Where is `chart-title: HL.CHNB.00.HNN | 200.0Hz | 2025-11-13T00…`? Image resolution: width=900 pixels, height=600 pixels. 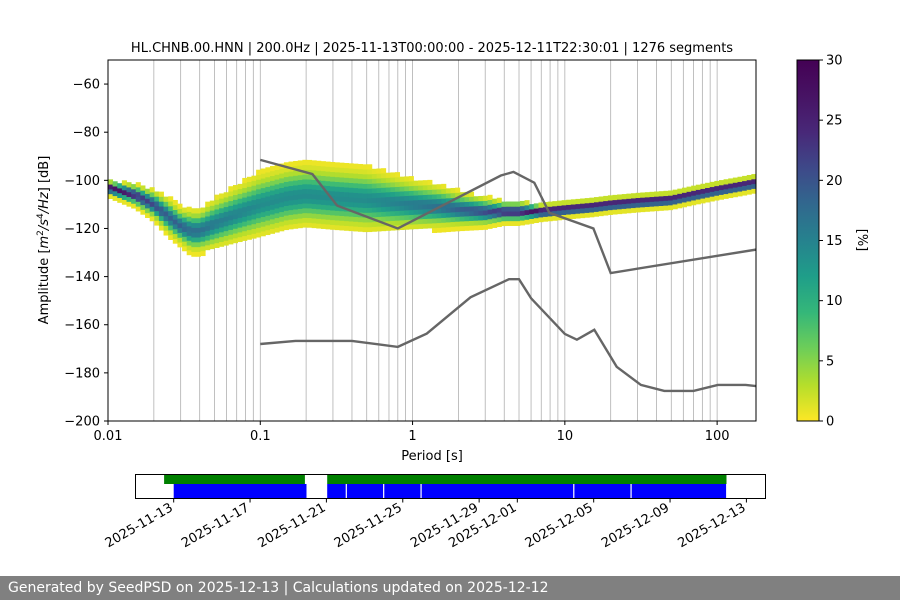 chart-title: HL.CHNB.00.HNN | 200.0Hz | 2025-11-13T00… is located at coordinates (432, 48).